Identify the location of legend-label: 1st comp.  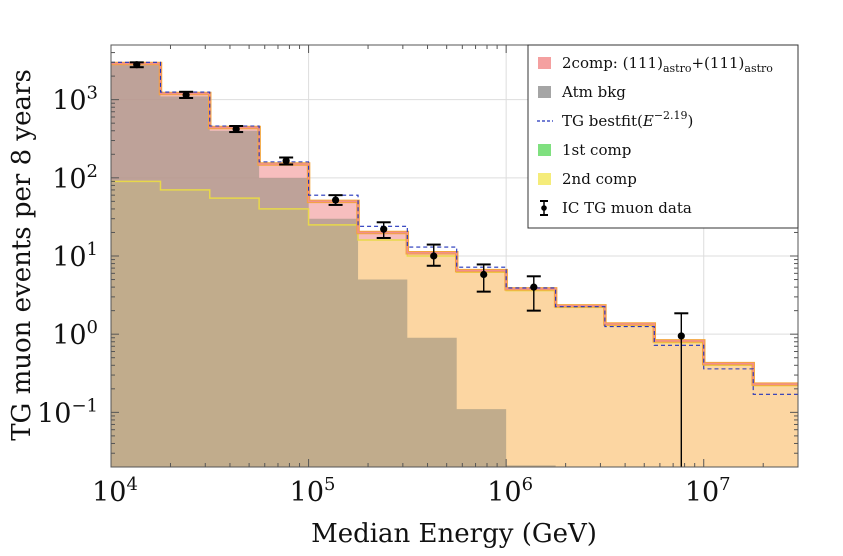
(596, 150).